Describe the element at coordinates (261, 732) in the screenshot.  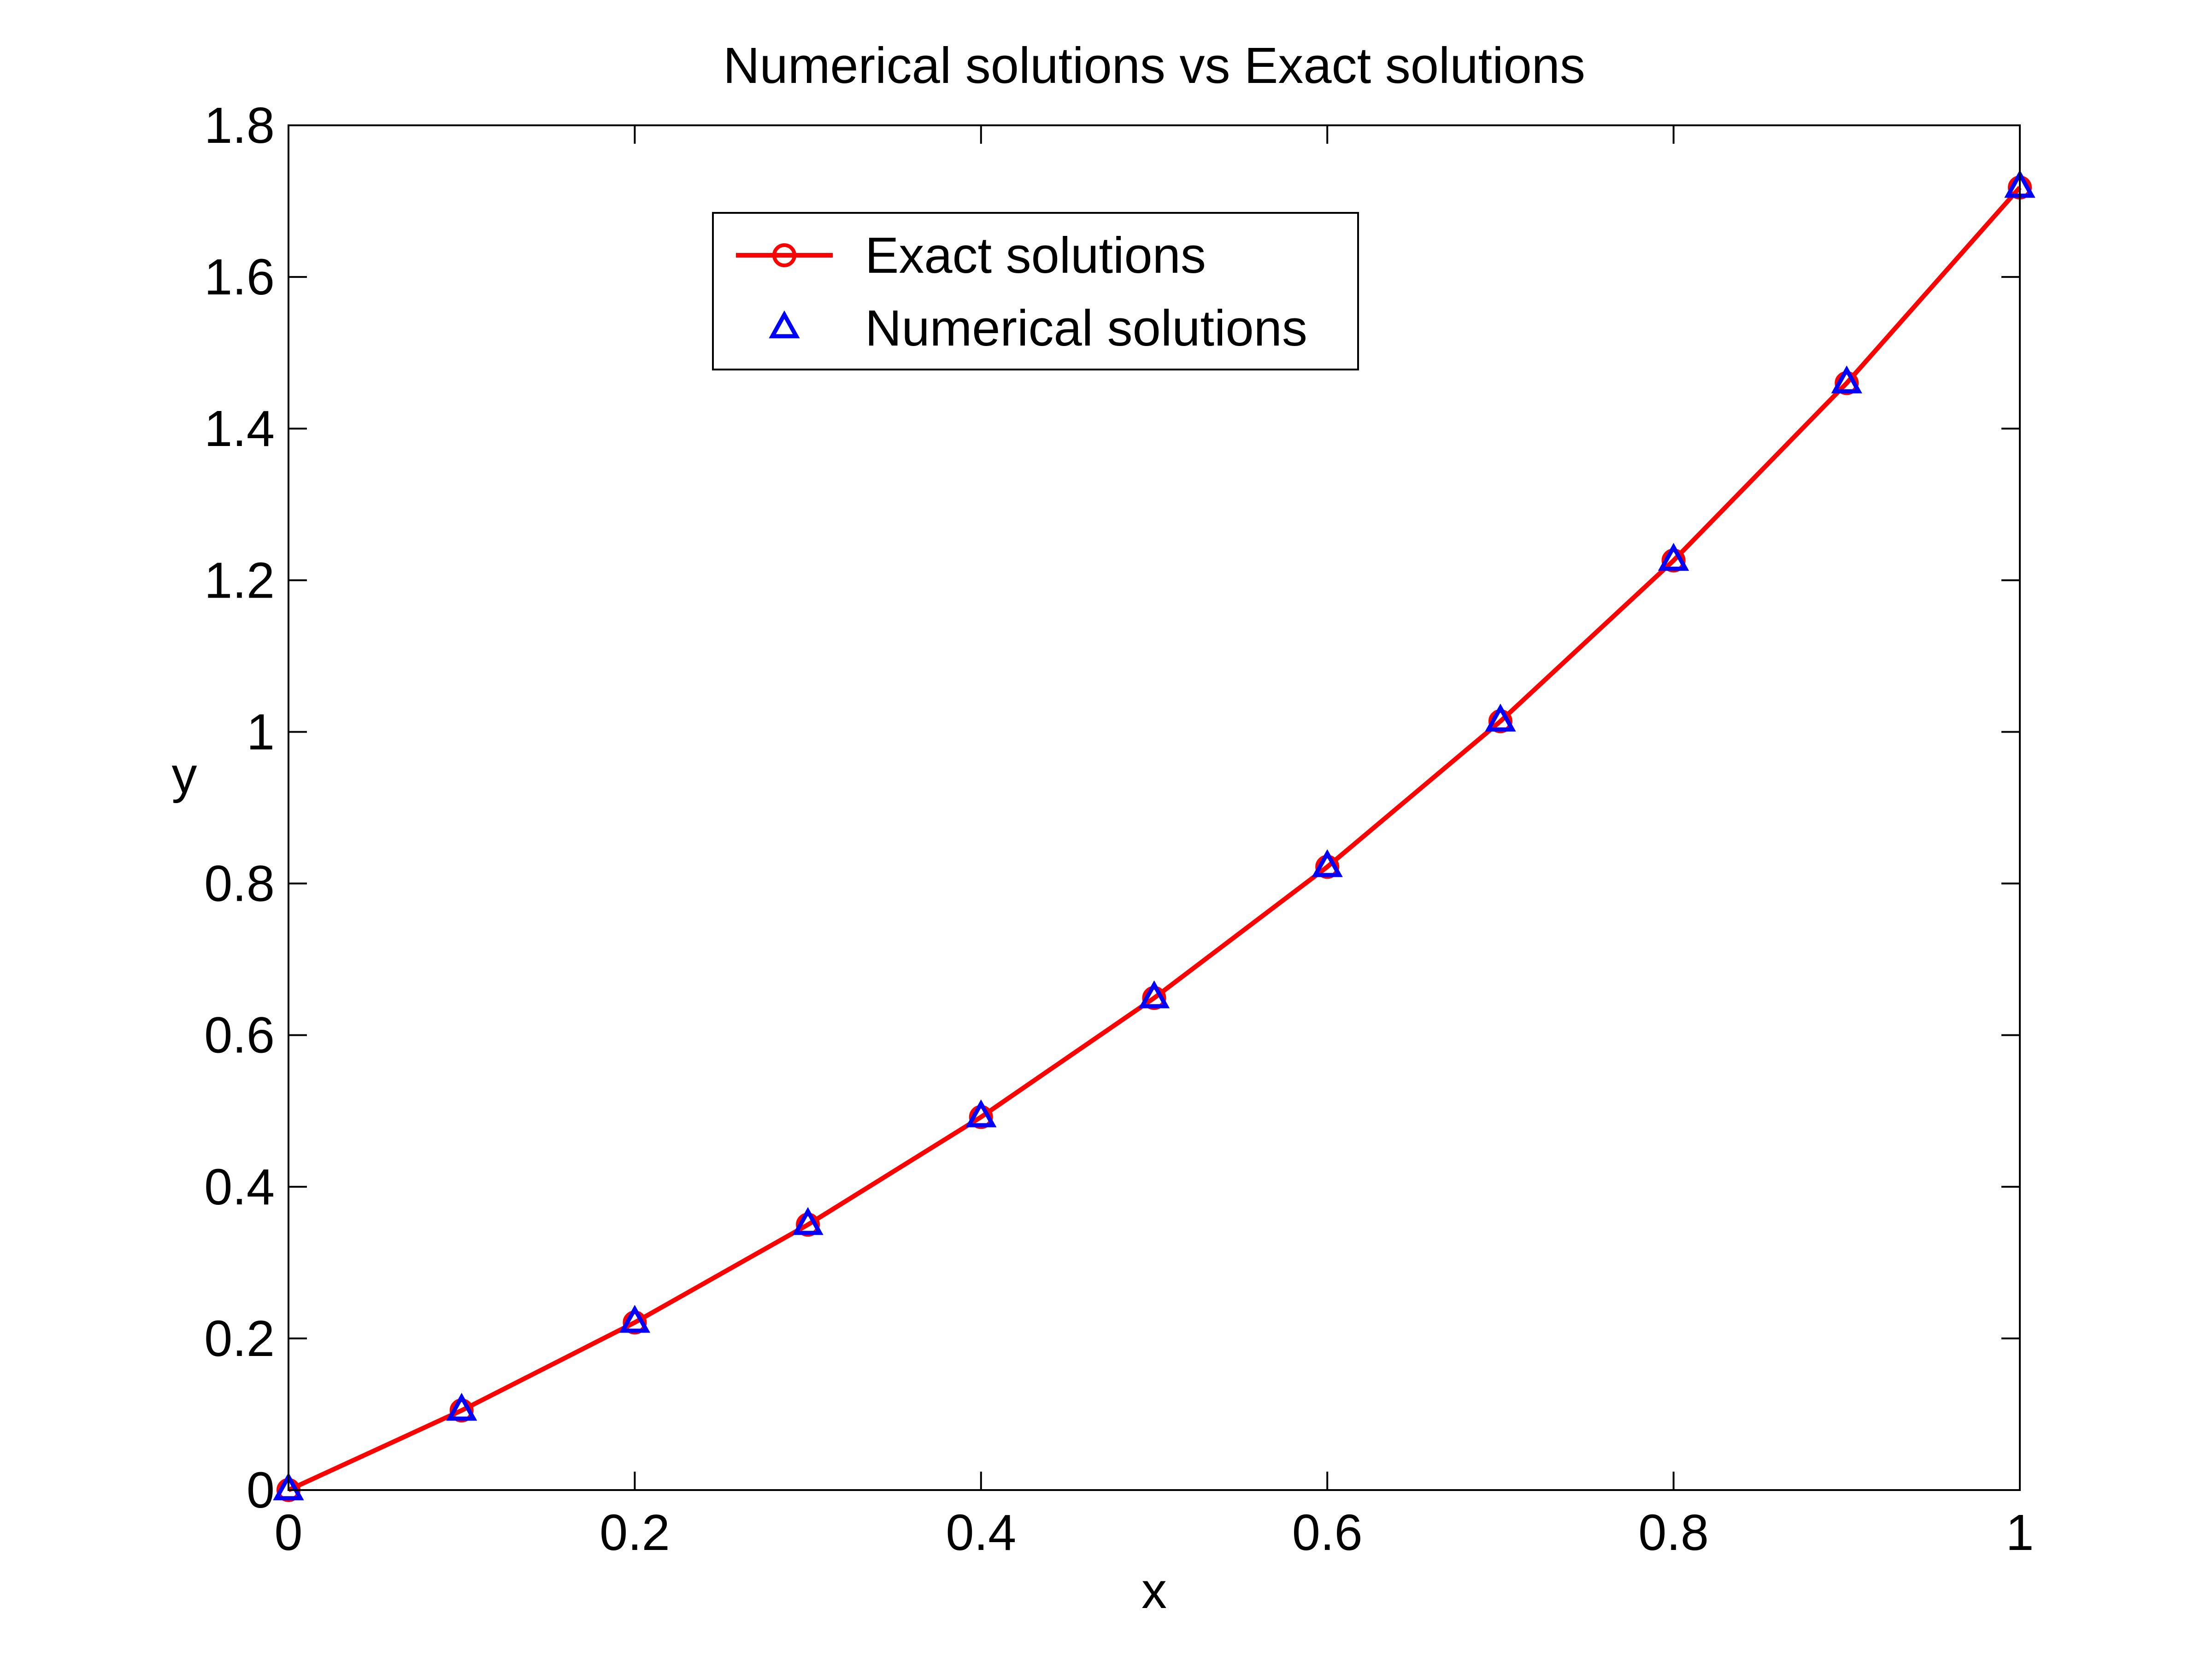
I see `y-tick-label: 1` at that location.